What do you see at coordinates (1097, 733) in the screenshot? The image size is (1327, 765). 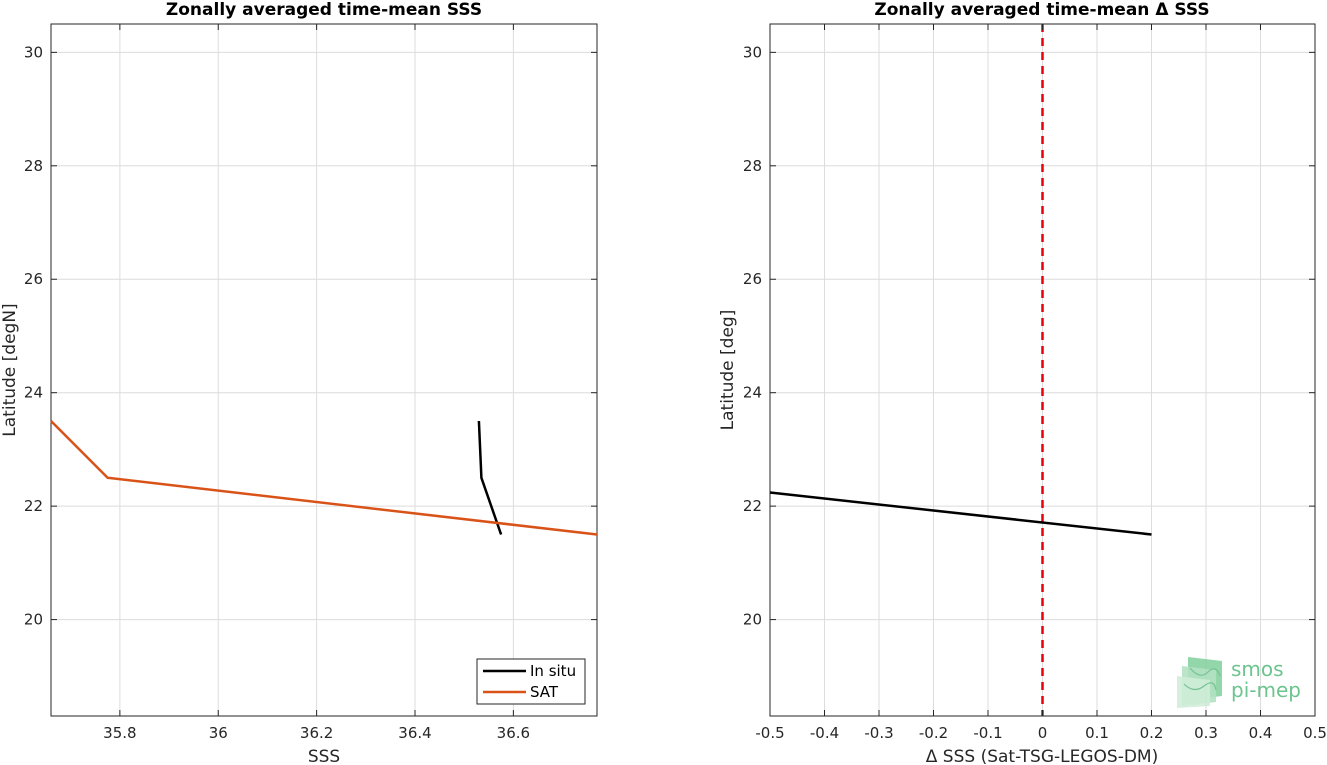 I see `right-x-tick-label: 0.1` at bounding box center [1097, 733].